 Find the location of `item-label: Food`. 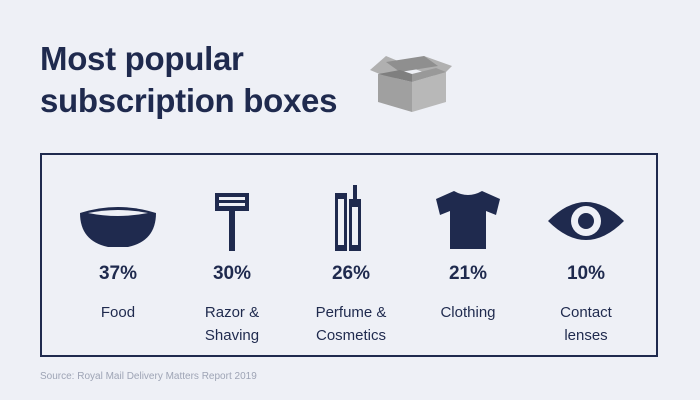

item-label: Food is located at coordinates (118, 312).